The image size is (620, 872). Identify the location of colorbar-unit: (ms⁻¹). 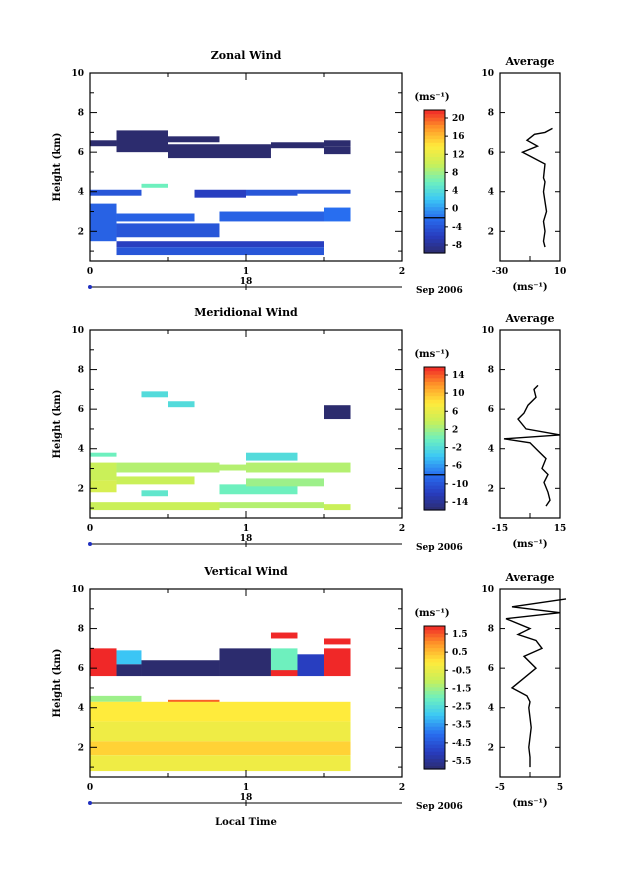
(431, 613).